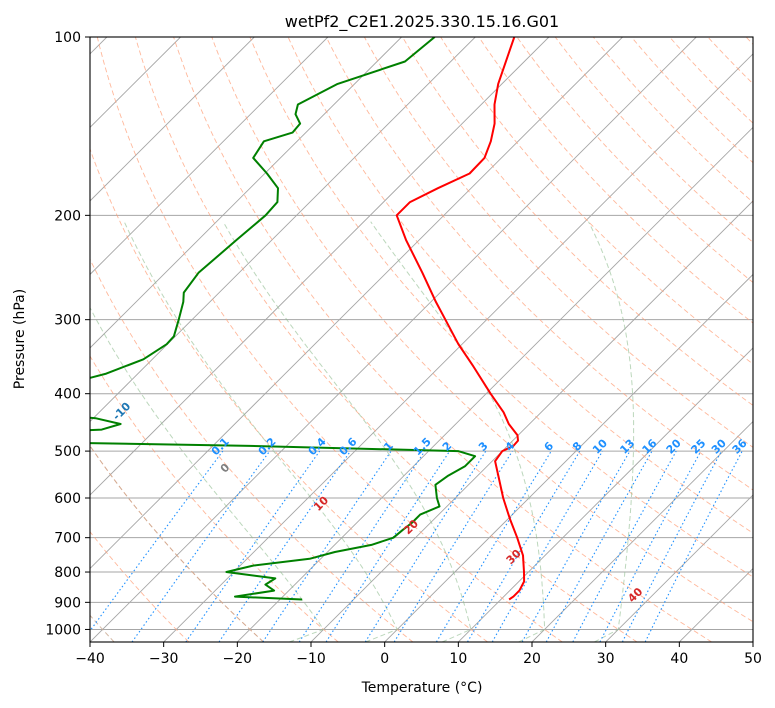 This screenshot has width=775, height=708. Describe the element at coordinates (606, 659) in the screenshot. I see `x-tick-label: 30` at that location.